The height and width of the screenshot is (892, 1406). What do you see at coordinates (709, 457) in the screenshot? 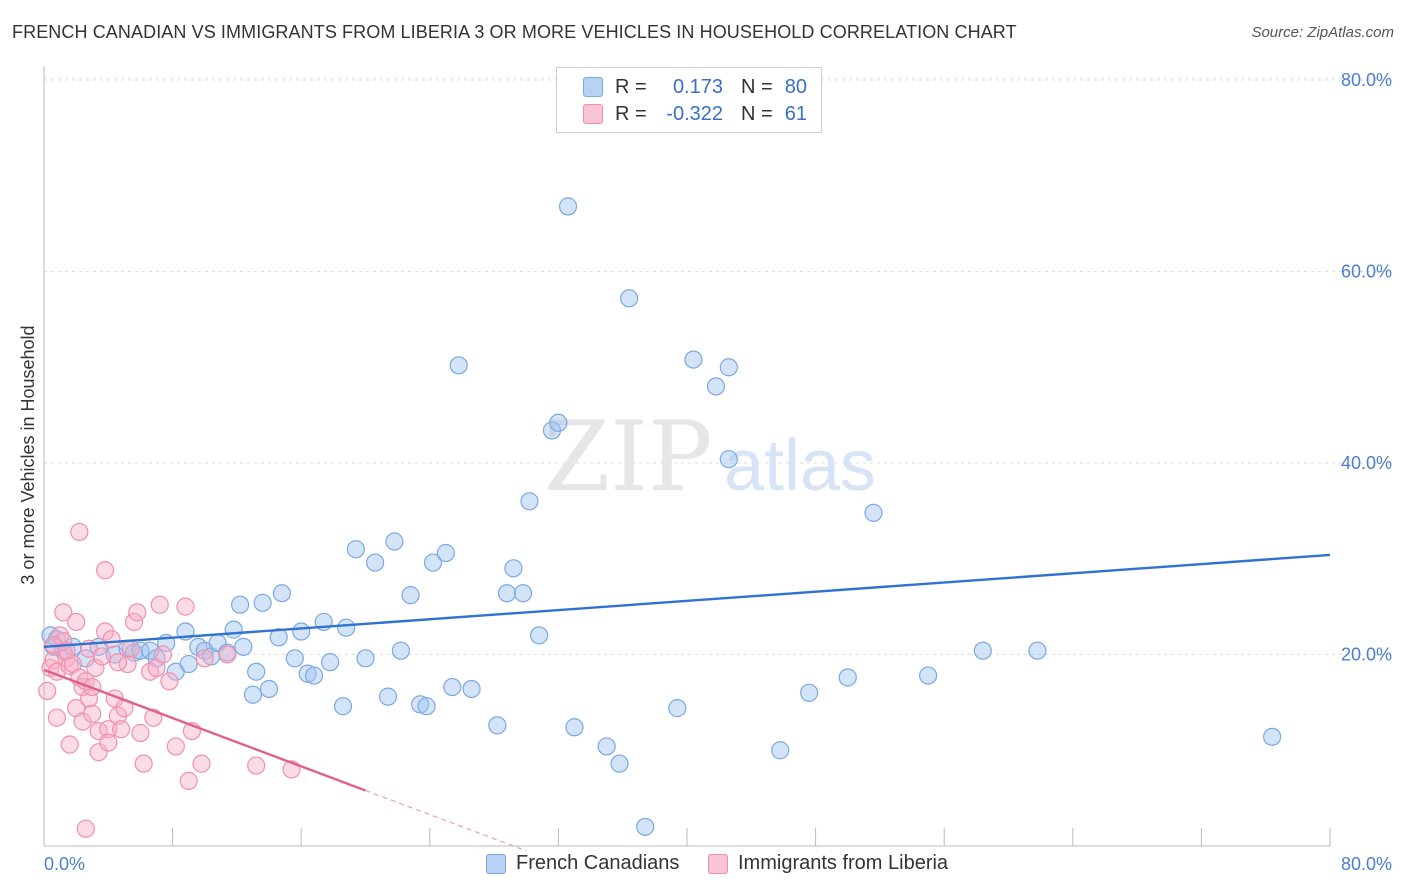
I see `watermark: ZIP atlas` at bounding box center [709, 457].